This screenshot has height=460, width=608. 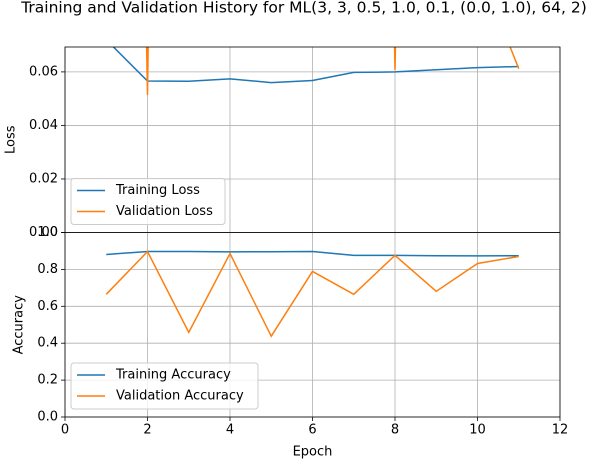 I want to click on y-tick-label: 0.0, so click(x=47, y=417).